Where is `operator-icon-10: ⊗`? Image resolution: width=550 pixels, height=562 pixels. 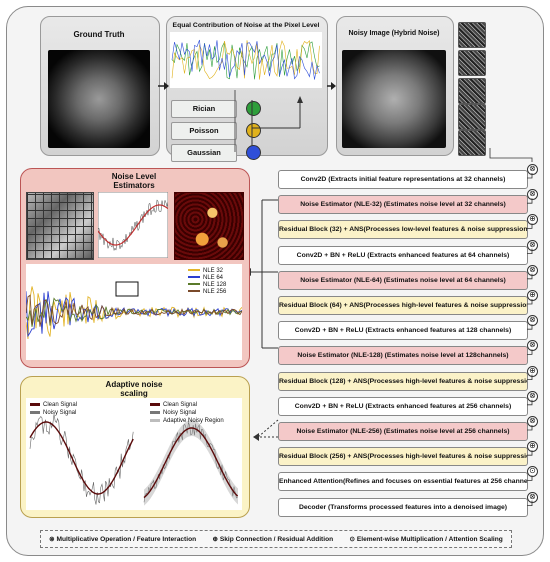 operator-icon-10: ⊗ is located at coordinates (532, 396).